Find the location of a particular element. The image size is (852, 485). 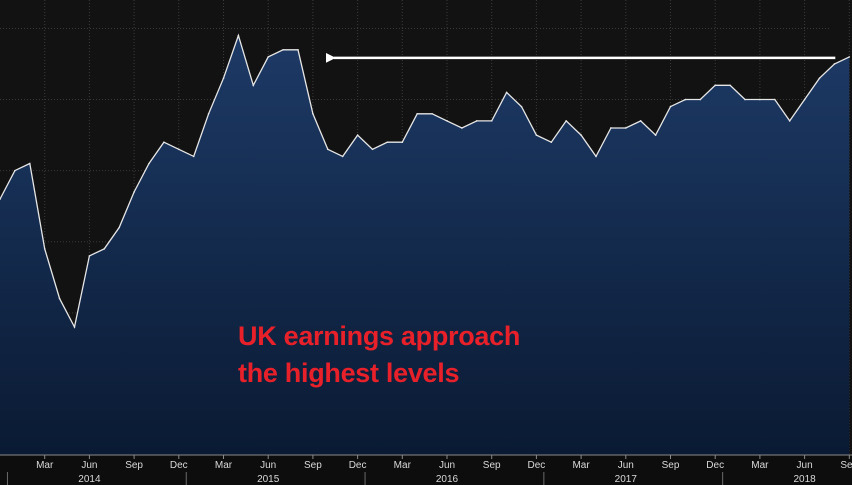

x-year-label: 2015 is located at coordinates (268, 479).